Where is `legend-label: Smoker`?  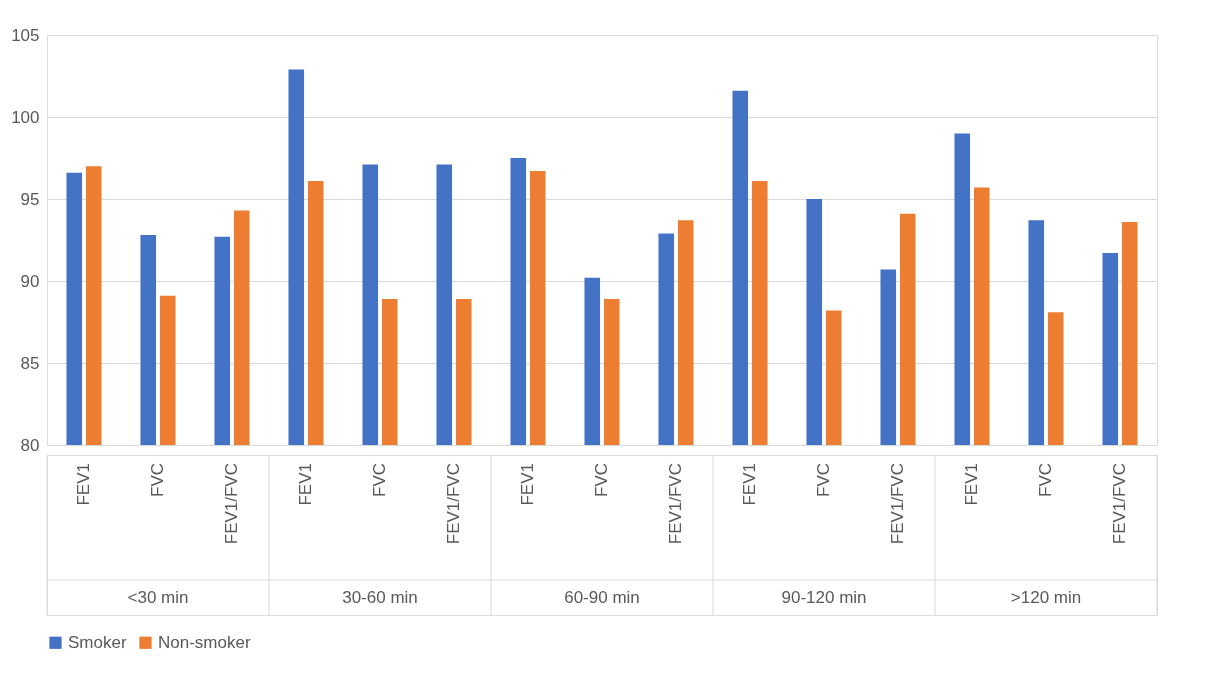 legend-label: Smoker is located at coordinates (97, 642).